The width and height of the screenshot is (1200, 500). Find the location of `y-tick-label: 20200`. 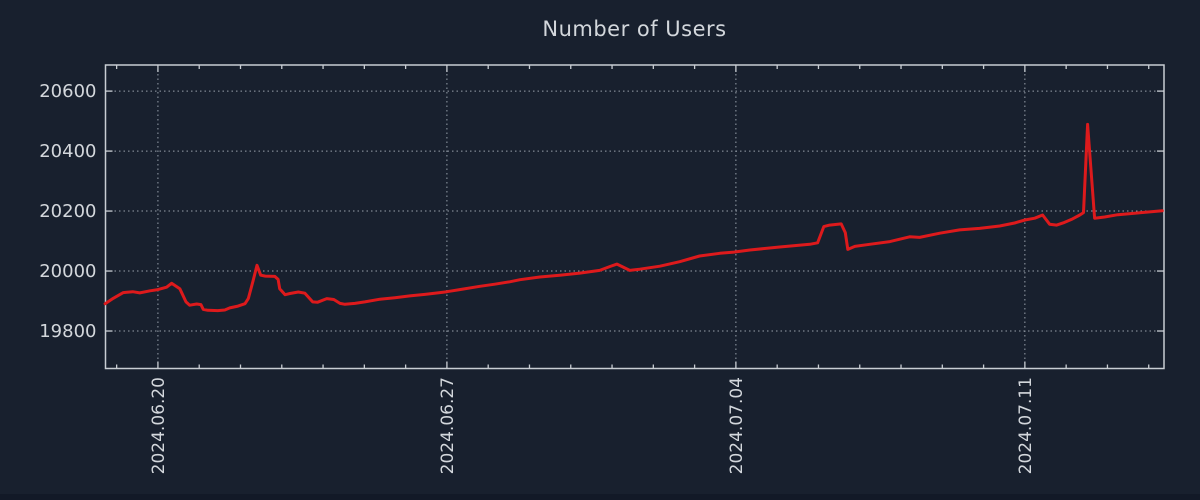

y-tick-label: 20200 is located at coordinates (67, 211).